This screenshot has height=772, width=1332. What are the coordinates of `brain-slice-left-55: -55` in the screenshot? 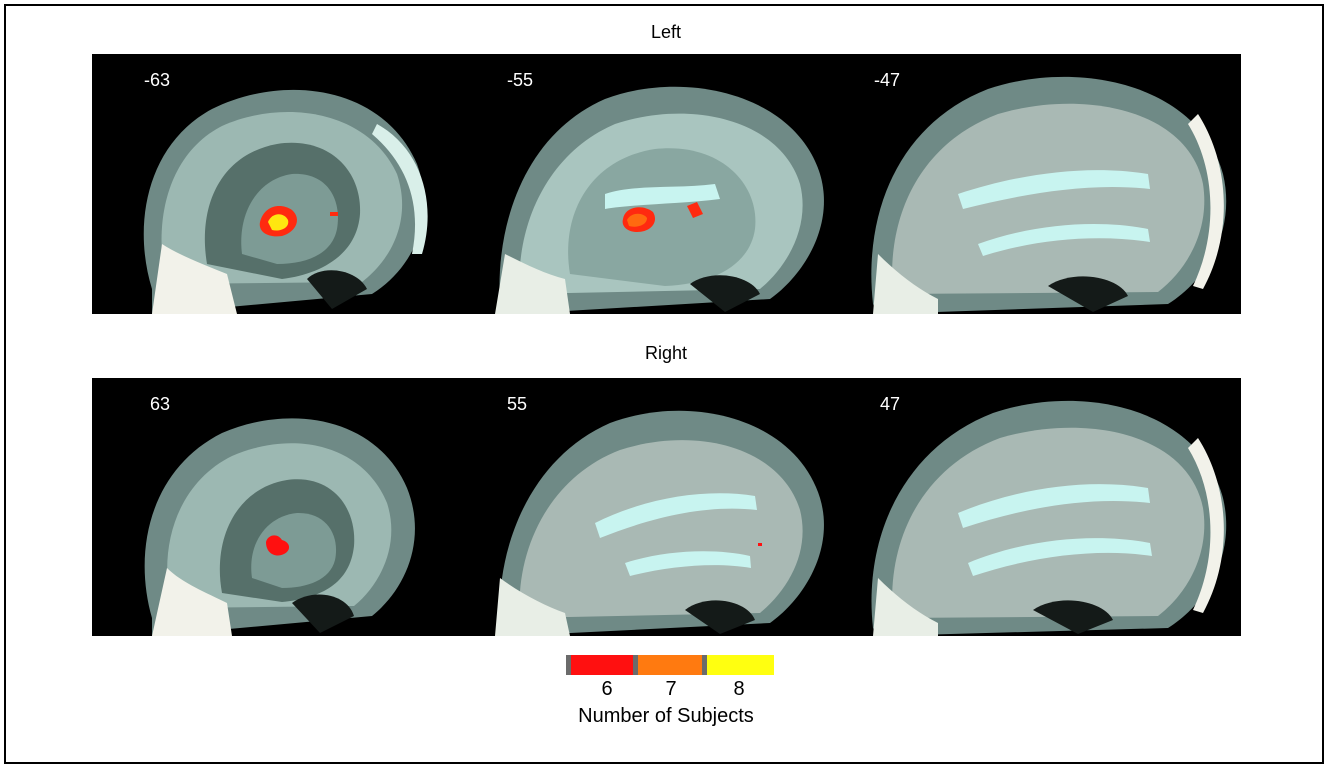 It's located at (666, 184).